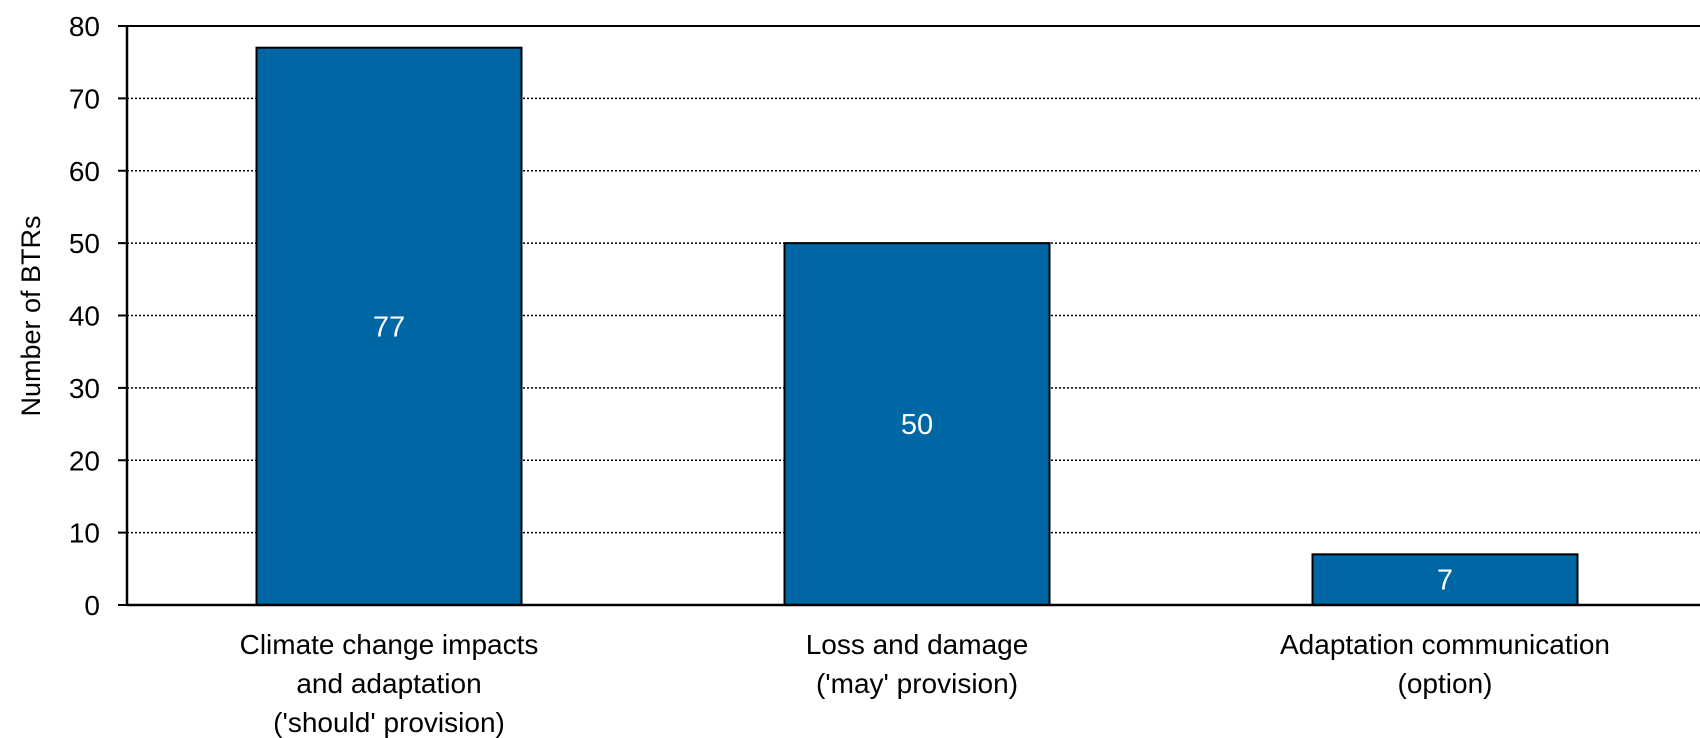 This screenshot has height=738, width=1700. Describe the element at coordinates (84, 388) in the screenshot. I see `y-tick-label: 30` at that location.